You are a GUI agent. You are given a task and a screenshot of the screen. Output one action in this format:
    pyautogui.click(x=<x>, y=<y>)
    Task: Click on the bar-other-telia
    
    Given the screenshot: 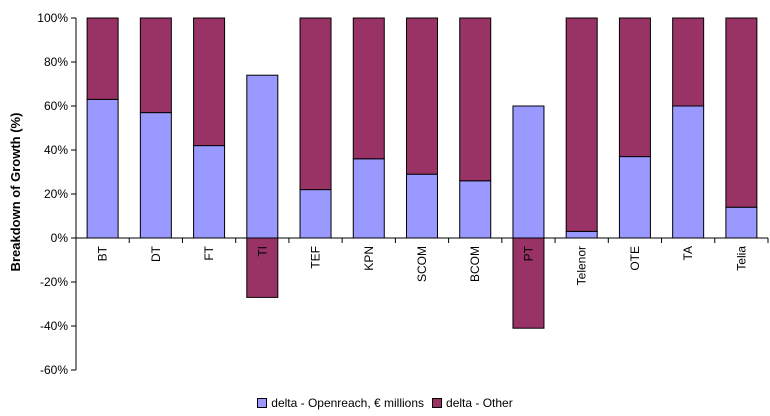 What is the action you would take?
    pyautogui.click(x=741, y=112)
    